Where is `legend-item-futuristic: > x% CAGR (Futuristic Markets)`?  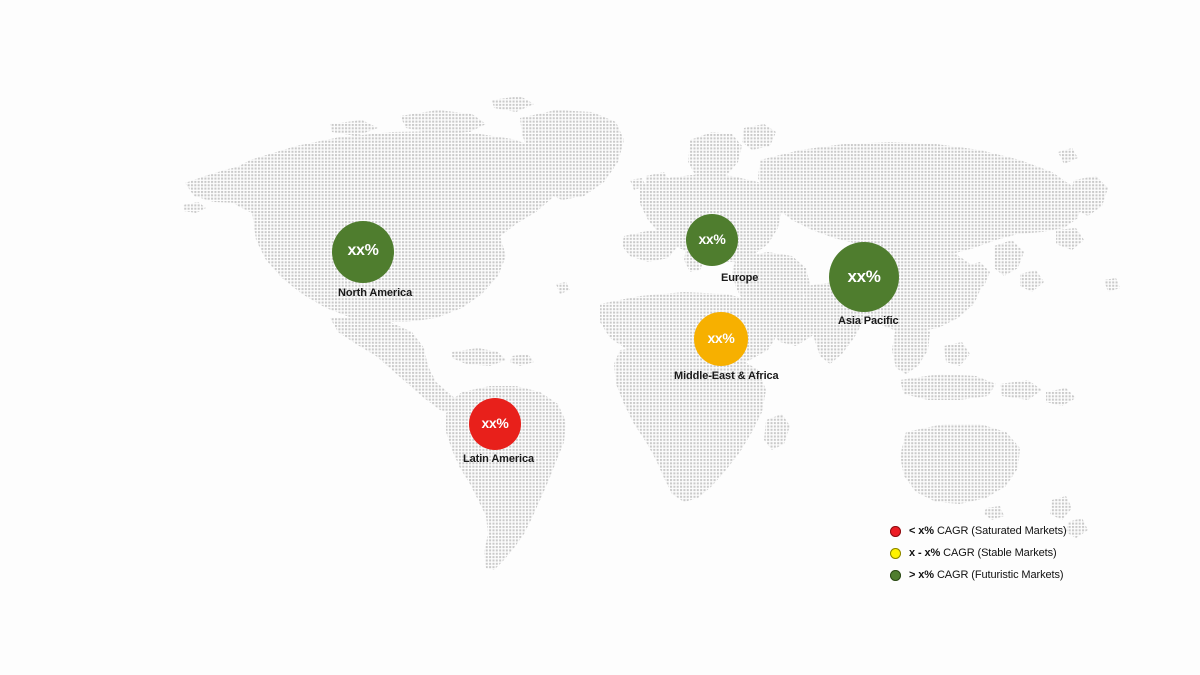
legend-item-futuristic: > x% CAGR (Futuristic Markets) is located at coordinates (978, 575).